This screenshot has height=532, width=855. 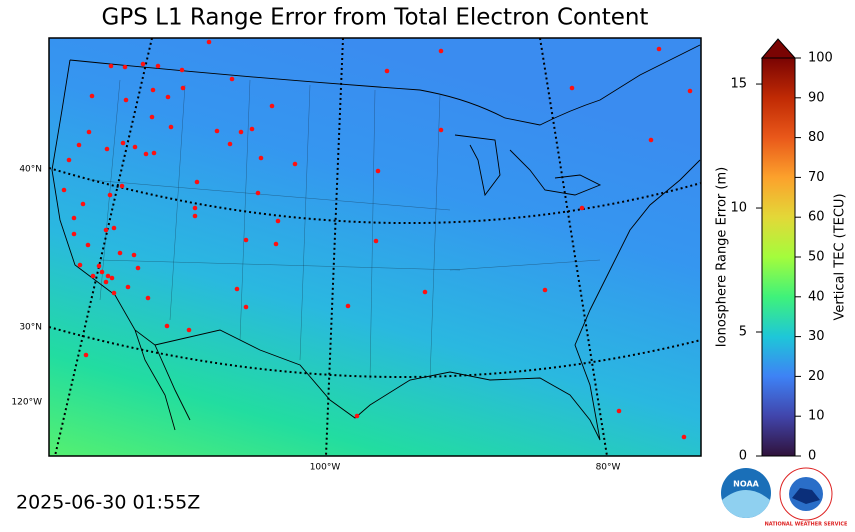 What do you see at coordinates (573, 247) in the screenshot?
I see `meridian-80w` at bounding box center [573, 247].